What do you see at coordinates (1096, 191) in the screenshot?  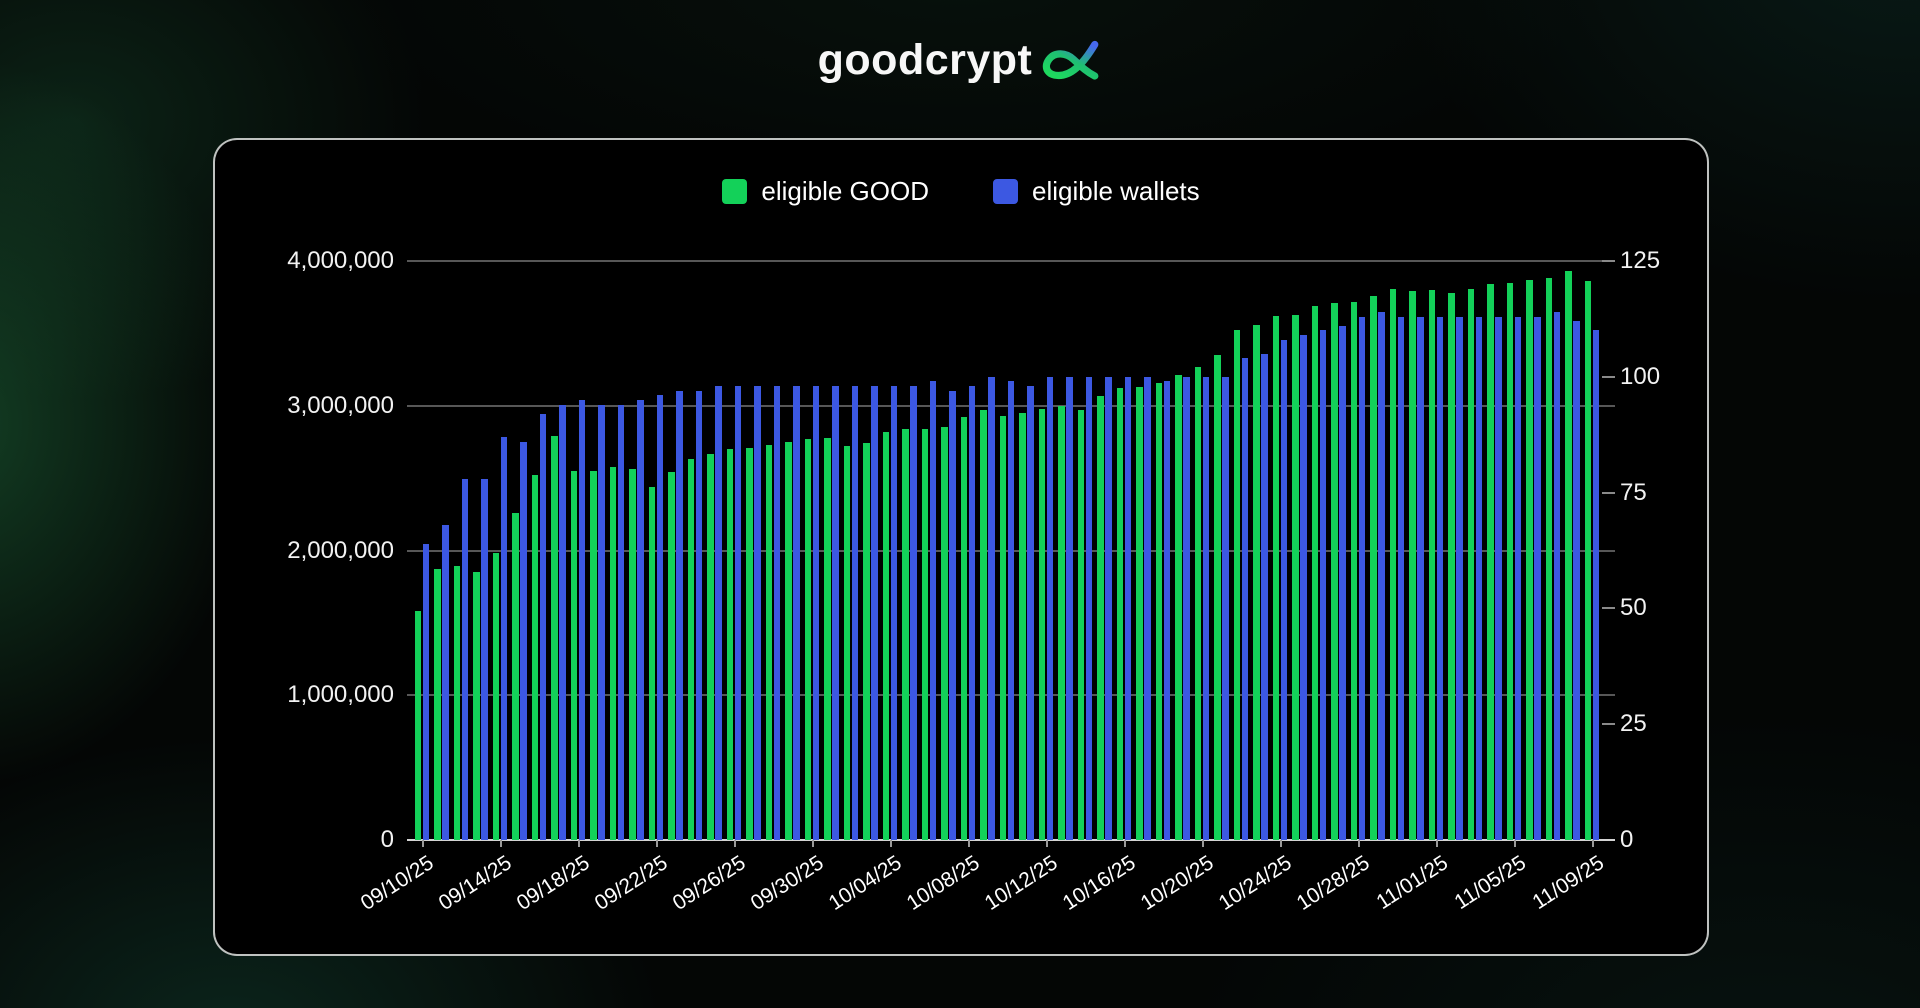 I see `legend-item-eligible-wallets: eligible wallets` at bounding box center [1096, 191].